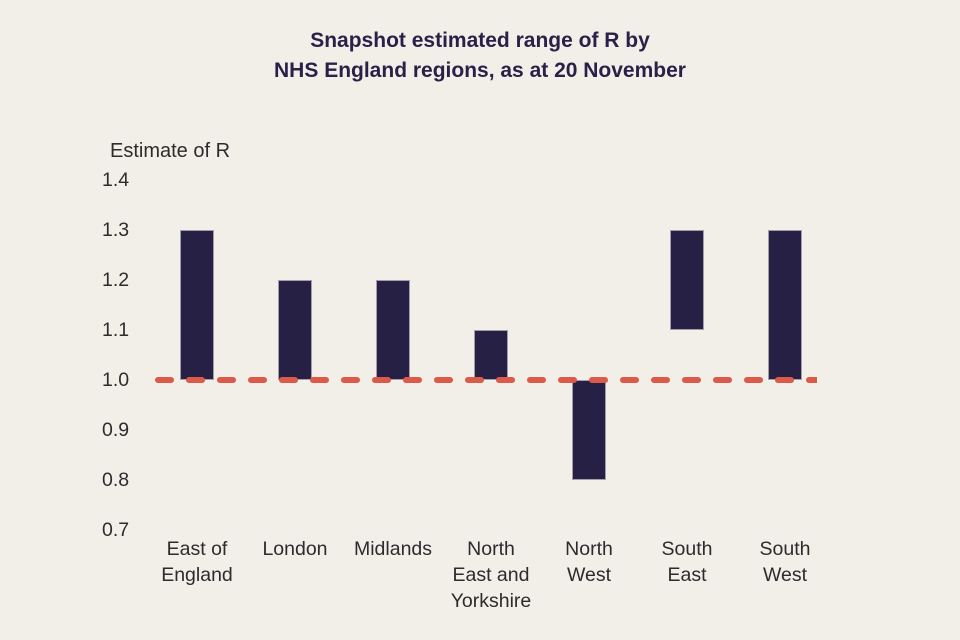  I want to click on y-tick-0-7: 0.7, so click(116, 530).